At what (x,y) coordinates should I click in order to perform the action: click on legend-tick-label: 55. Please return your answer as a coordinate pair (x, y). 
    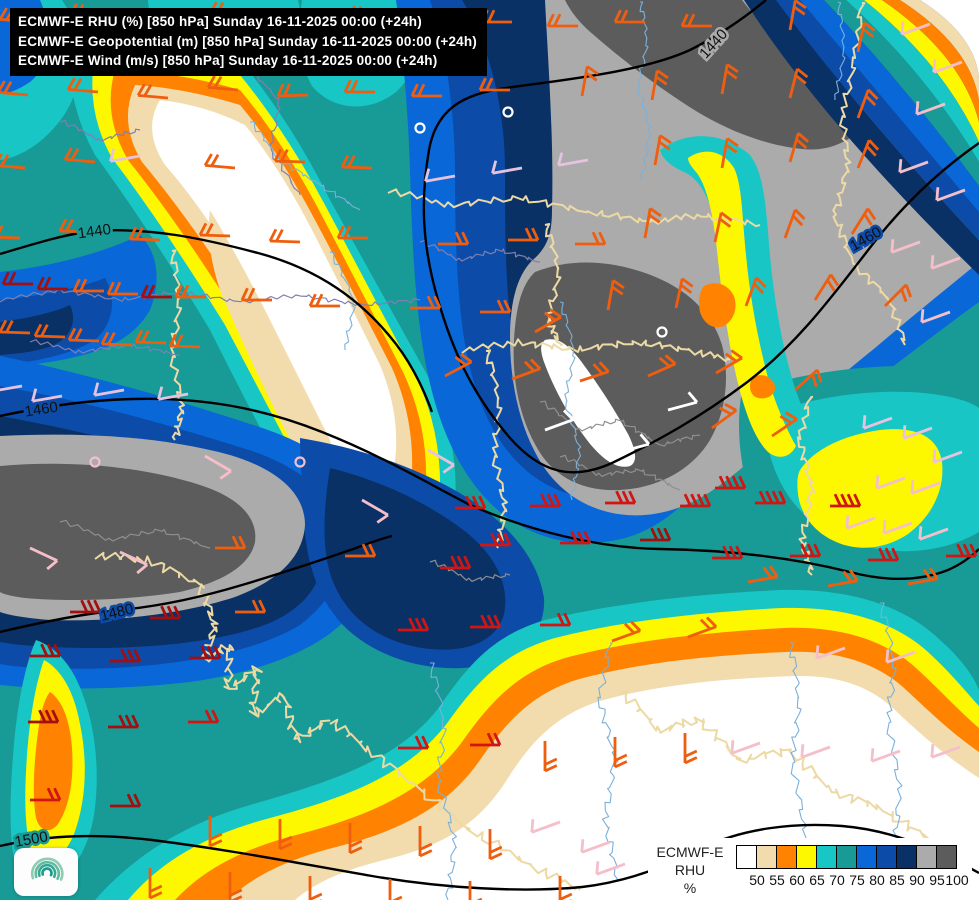
    Looking at the image, I should click on (777, 880).